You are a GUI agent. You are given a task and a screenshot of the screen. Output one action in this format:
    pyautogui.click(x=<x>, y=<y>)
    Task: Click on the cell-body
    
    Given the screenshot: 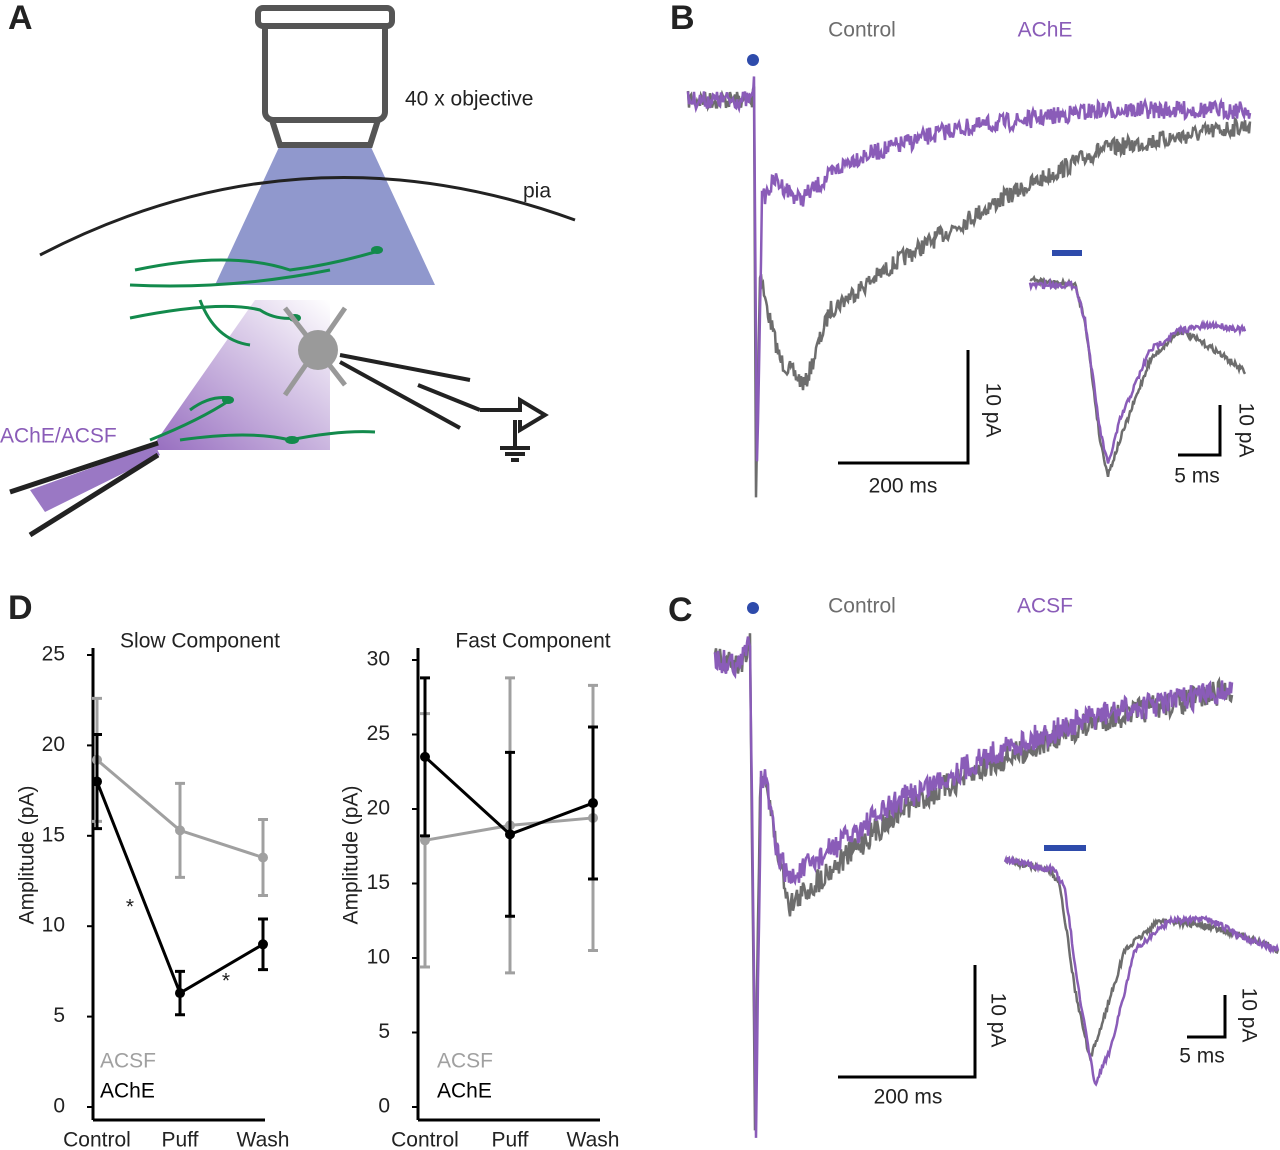 What is the action you would take?
    pyautogui.click(x=318, y=350)
    